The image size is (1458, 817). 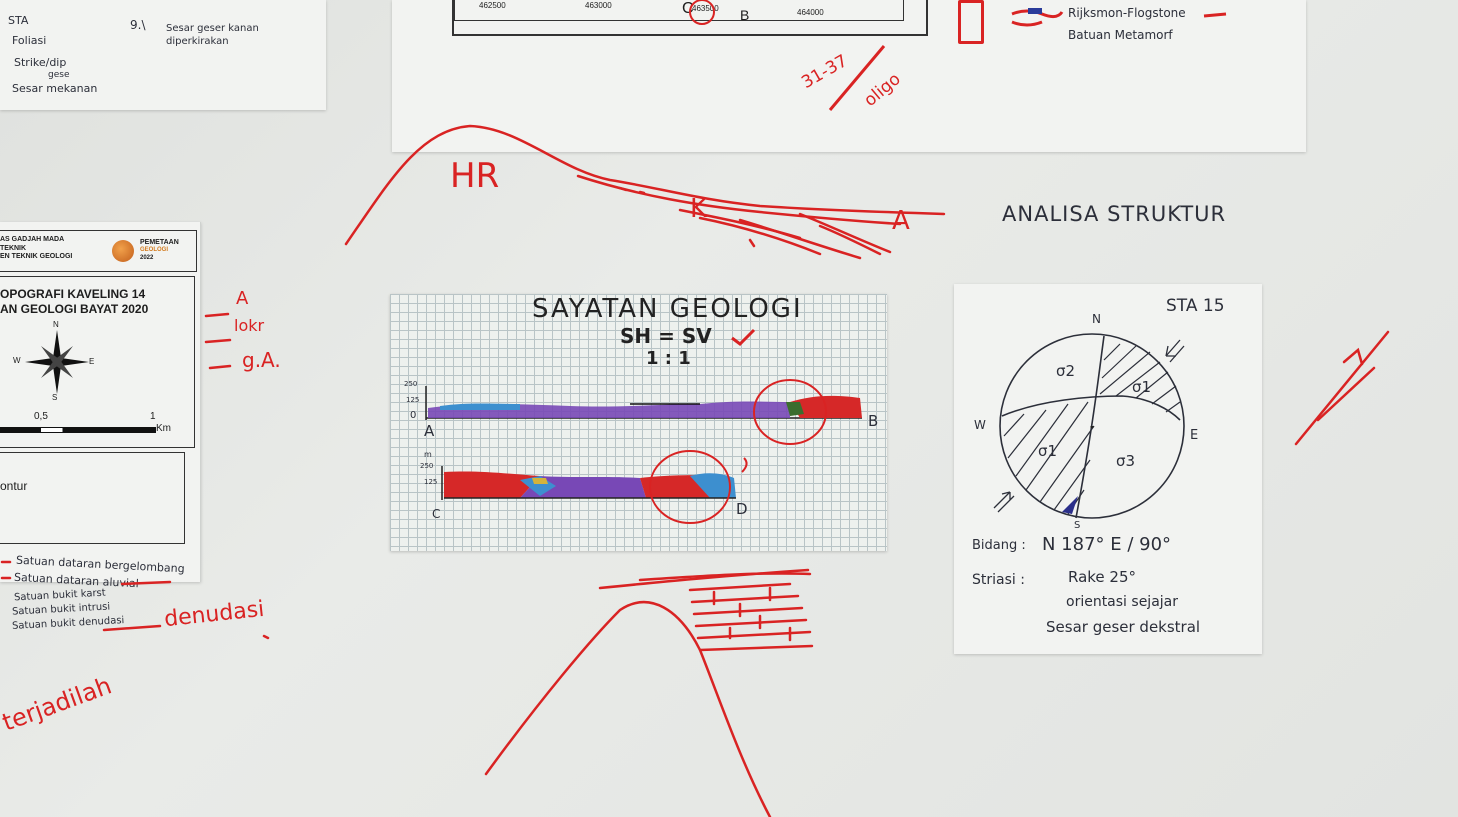 I want to click on cross-section-scale: 1, so click(x=668, y=358).